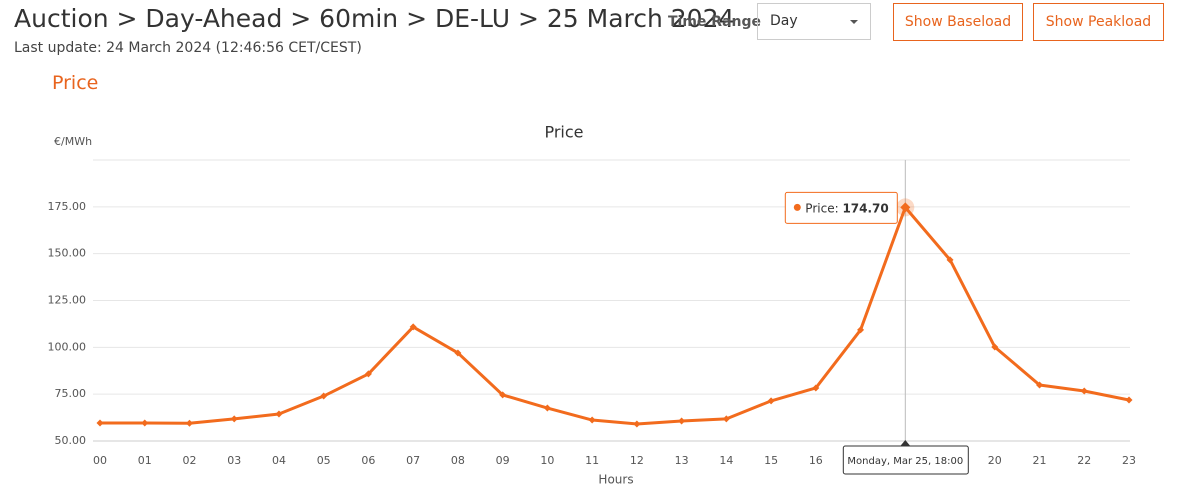 The height and width of the screenshot is (491, 1200). What do you see at coordinates (637, 460) in the screenshot?
I see `x-tick-label: 12` at bounding box center [637, 460].